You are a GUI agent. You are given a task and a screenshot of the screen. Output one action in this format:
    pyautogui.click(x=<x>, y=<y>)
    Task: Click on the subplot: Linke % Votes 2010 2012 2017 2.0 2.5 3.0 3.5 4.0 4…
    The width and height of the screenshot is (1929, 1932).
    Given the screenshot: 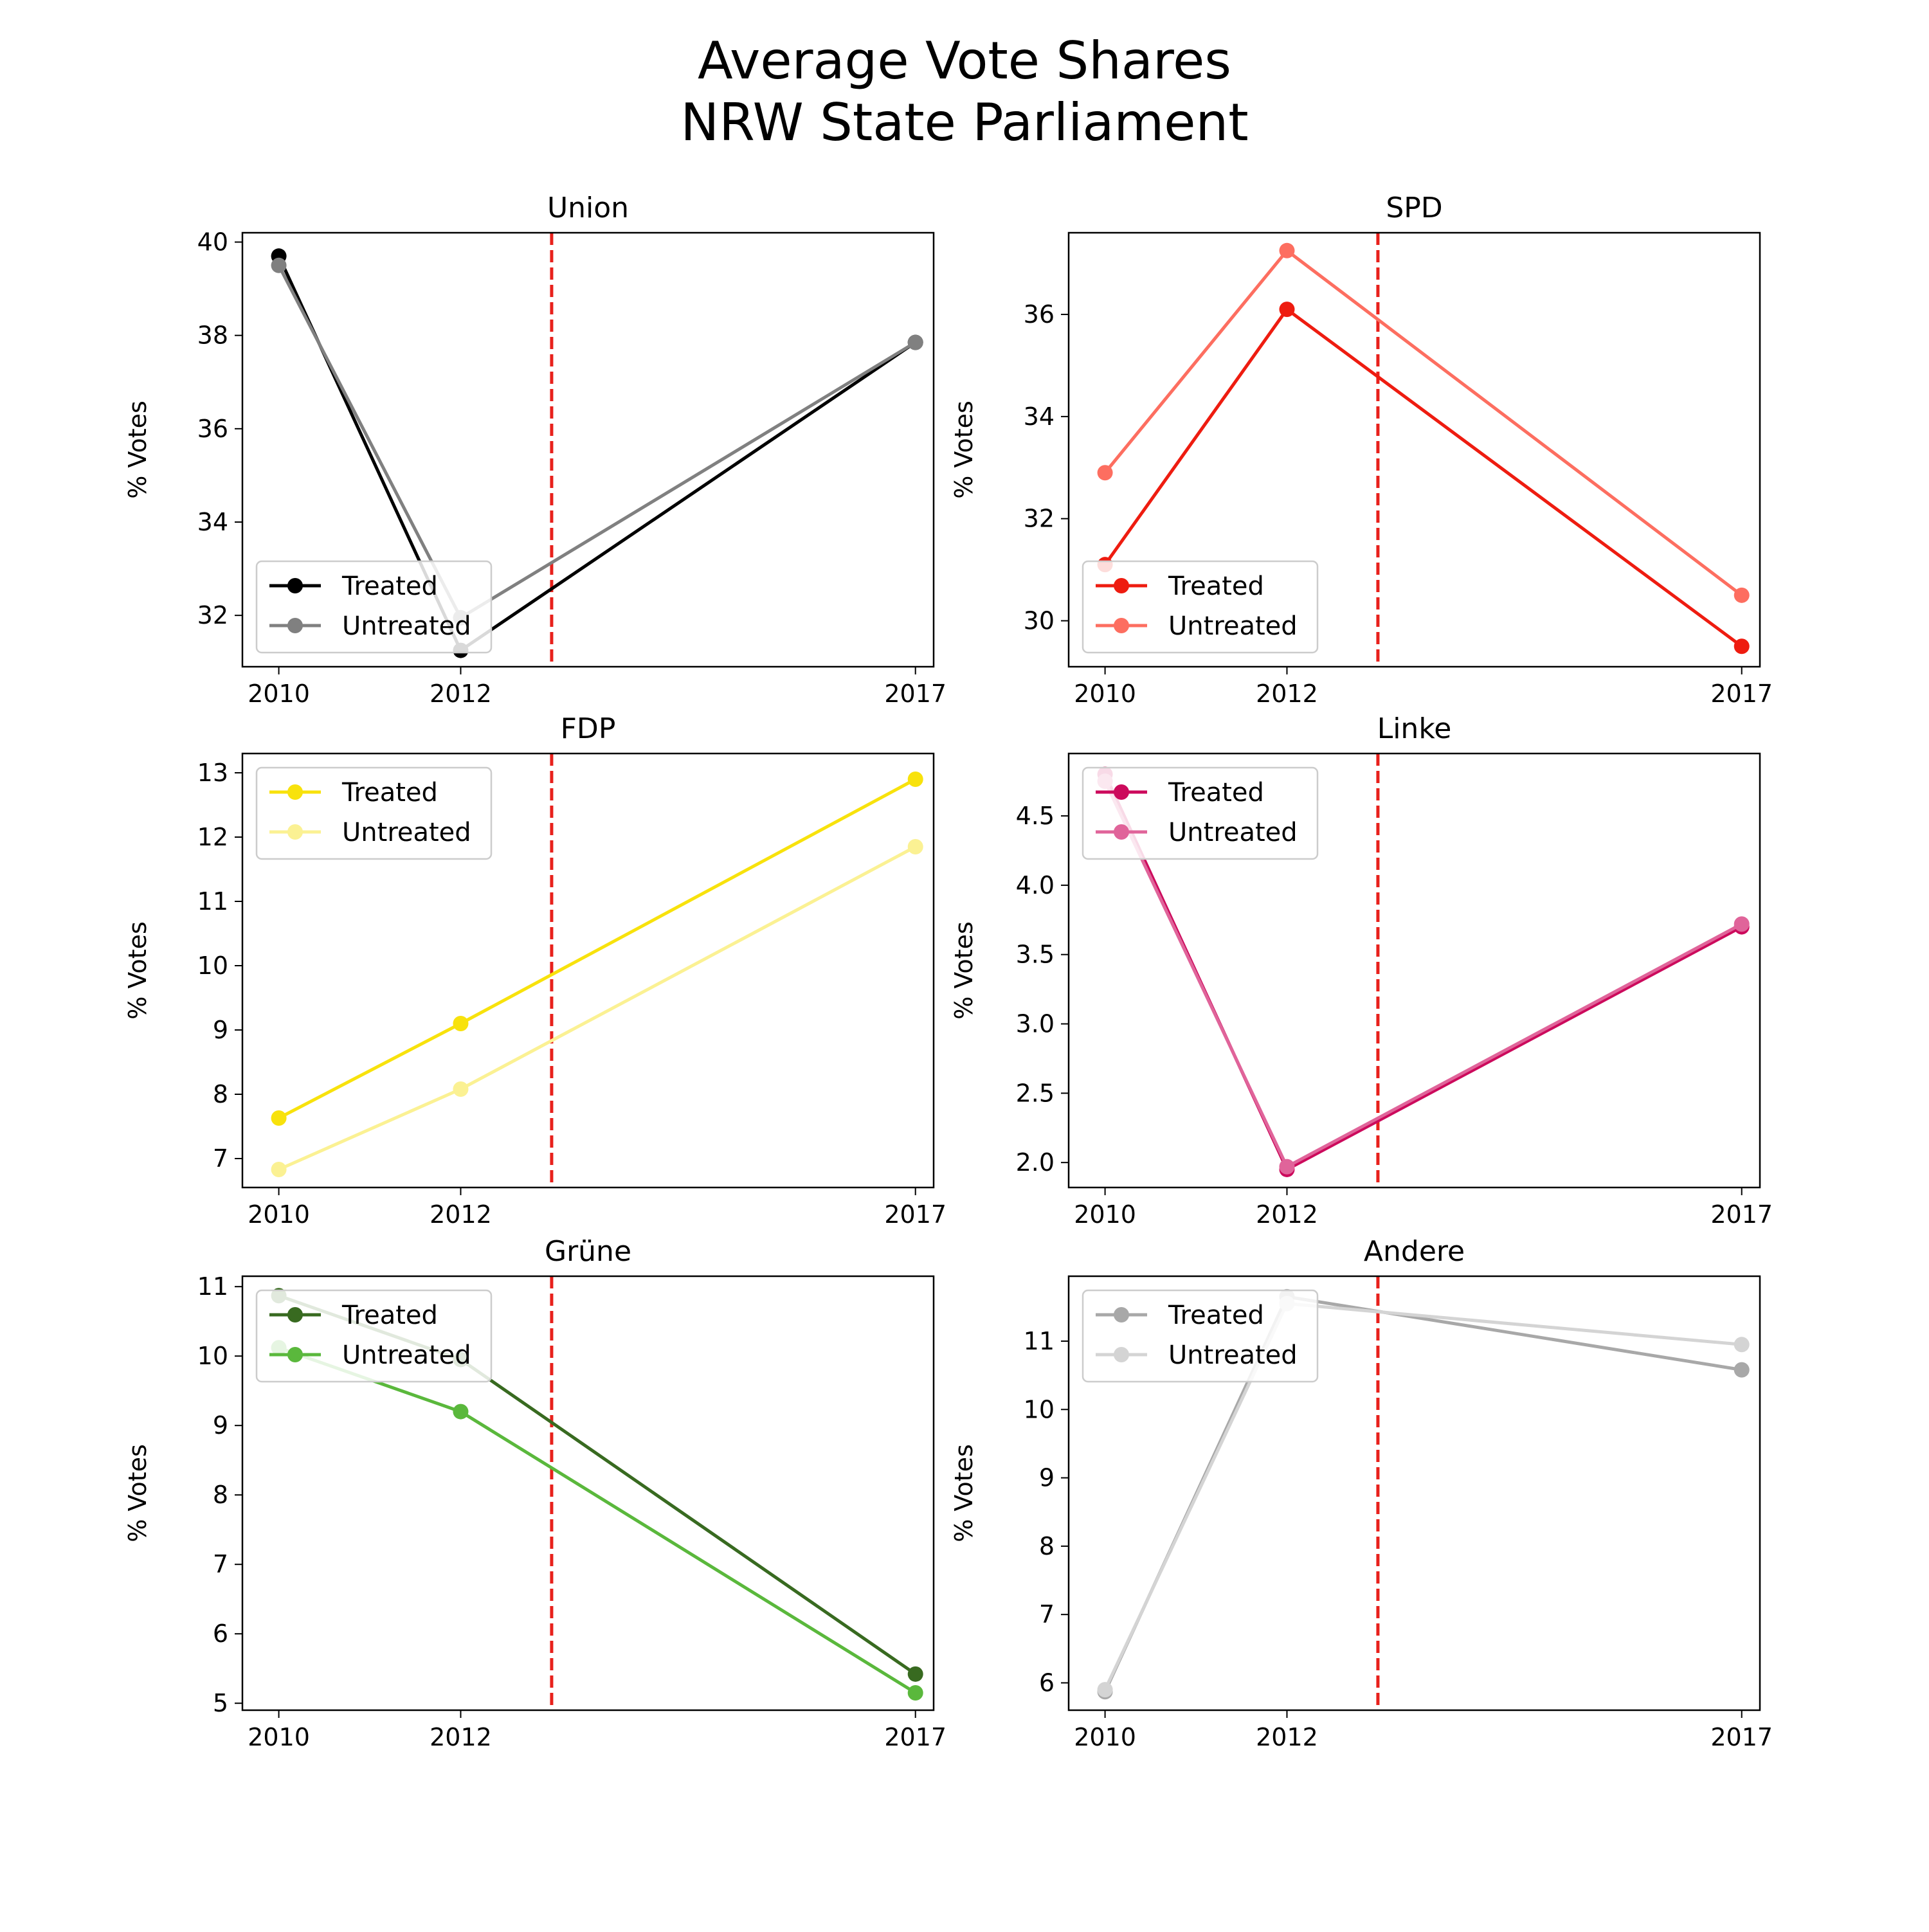 What is the action you would take?
    pyautogui.click(x=1361, y=970)
    